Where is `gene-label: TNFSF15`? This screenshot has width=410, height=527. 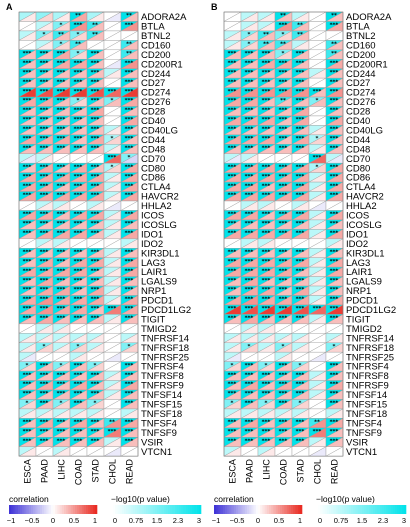
gene-label: TNFSF15 is located at coordinates (161, 405).